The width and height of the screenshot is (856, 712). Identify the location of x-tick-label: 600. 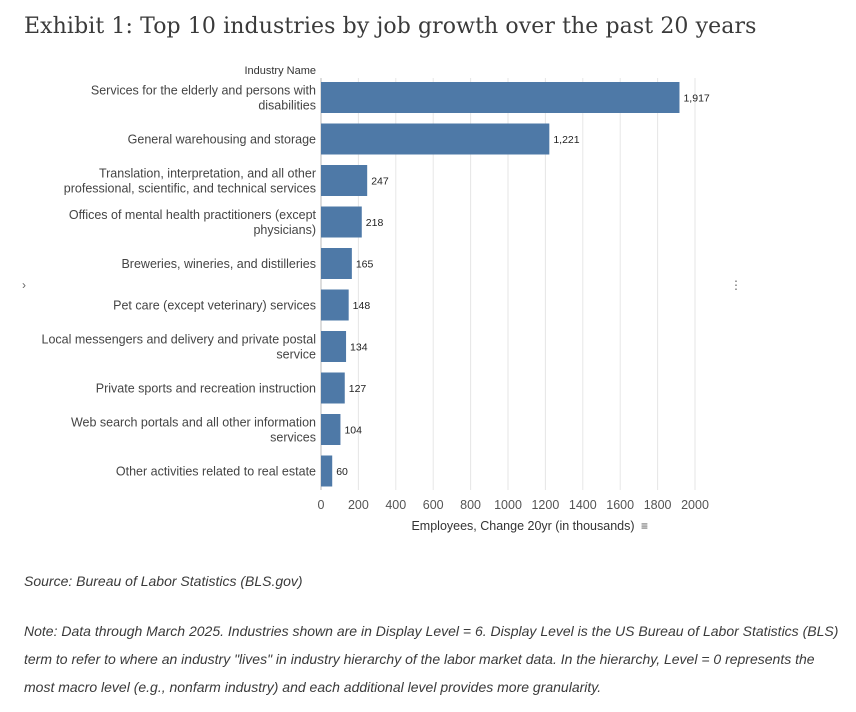
(433, 505).